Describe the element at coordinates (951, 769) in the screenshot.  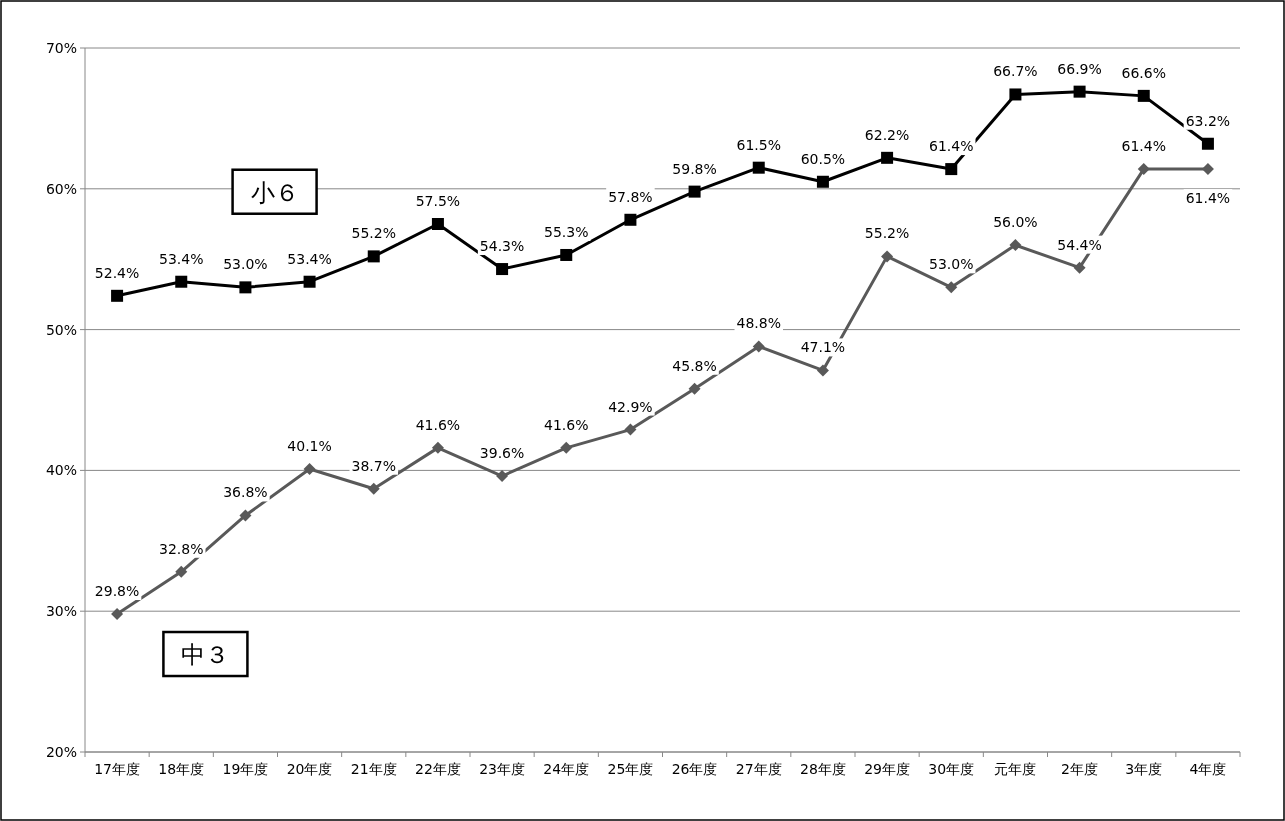
I see `x-tick-label: 30年度` at that location.